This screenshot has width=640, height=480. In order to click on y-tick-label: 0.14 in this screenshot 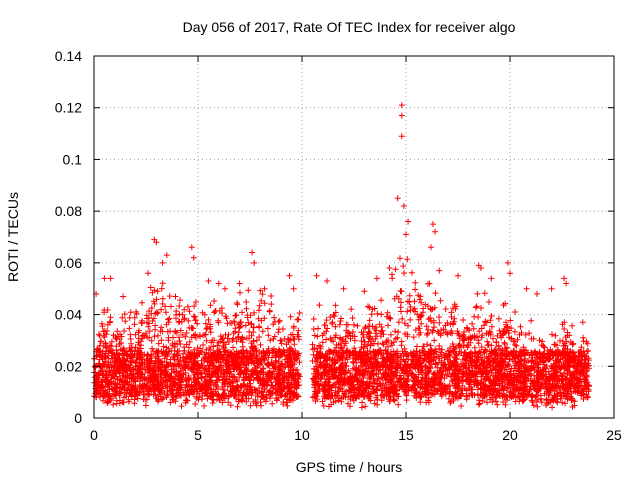, I will do `click(68, 56)`.